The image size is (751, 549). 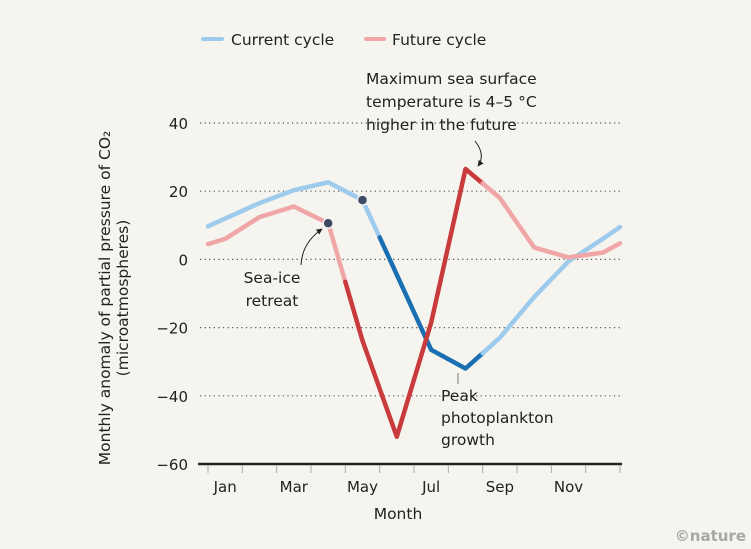 I want to click on y-tick-label: −40, so click(x=172, y=397).